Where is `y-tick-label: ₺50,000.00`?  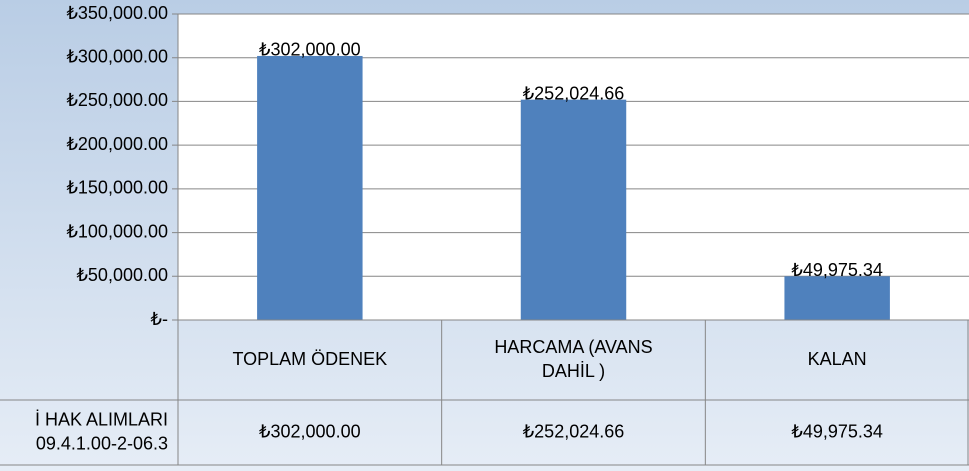 y-tick-label: ₺50,000.00 is located at coordinates (122, 275).